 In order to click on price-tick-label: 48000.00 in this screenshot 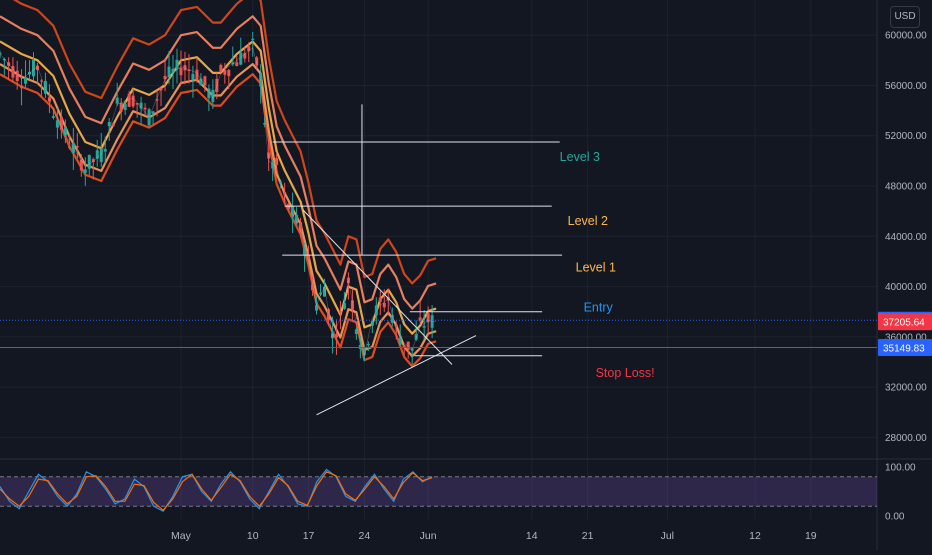, I will do `click(906, 187)`.